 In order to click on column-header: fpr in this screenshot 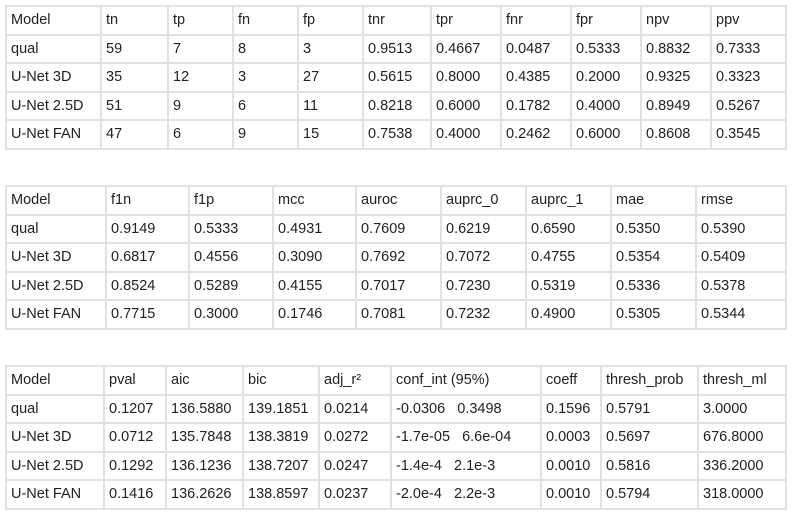, I will do `click(606, 20)`.